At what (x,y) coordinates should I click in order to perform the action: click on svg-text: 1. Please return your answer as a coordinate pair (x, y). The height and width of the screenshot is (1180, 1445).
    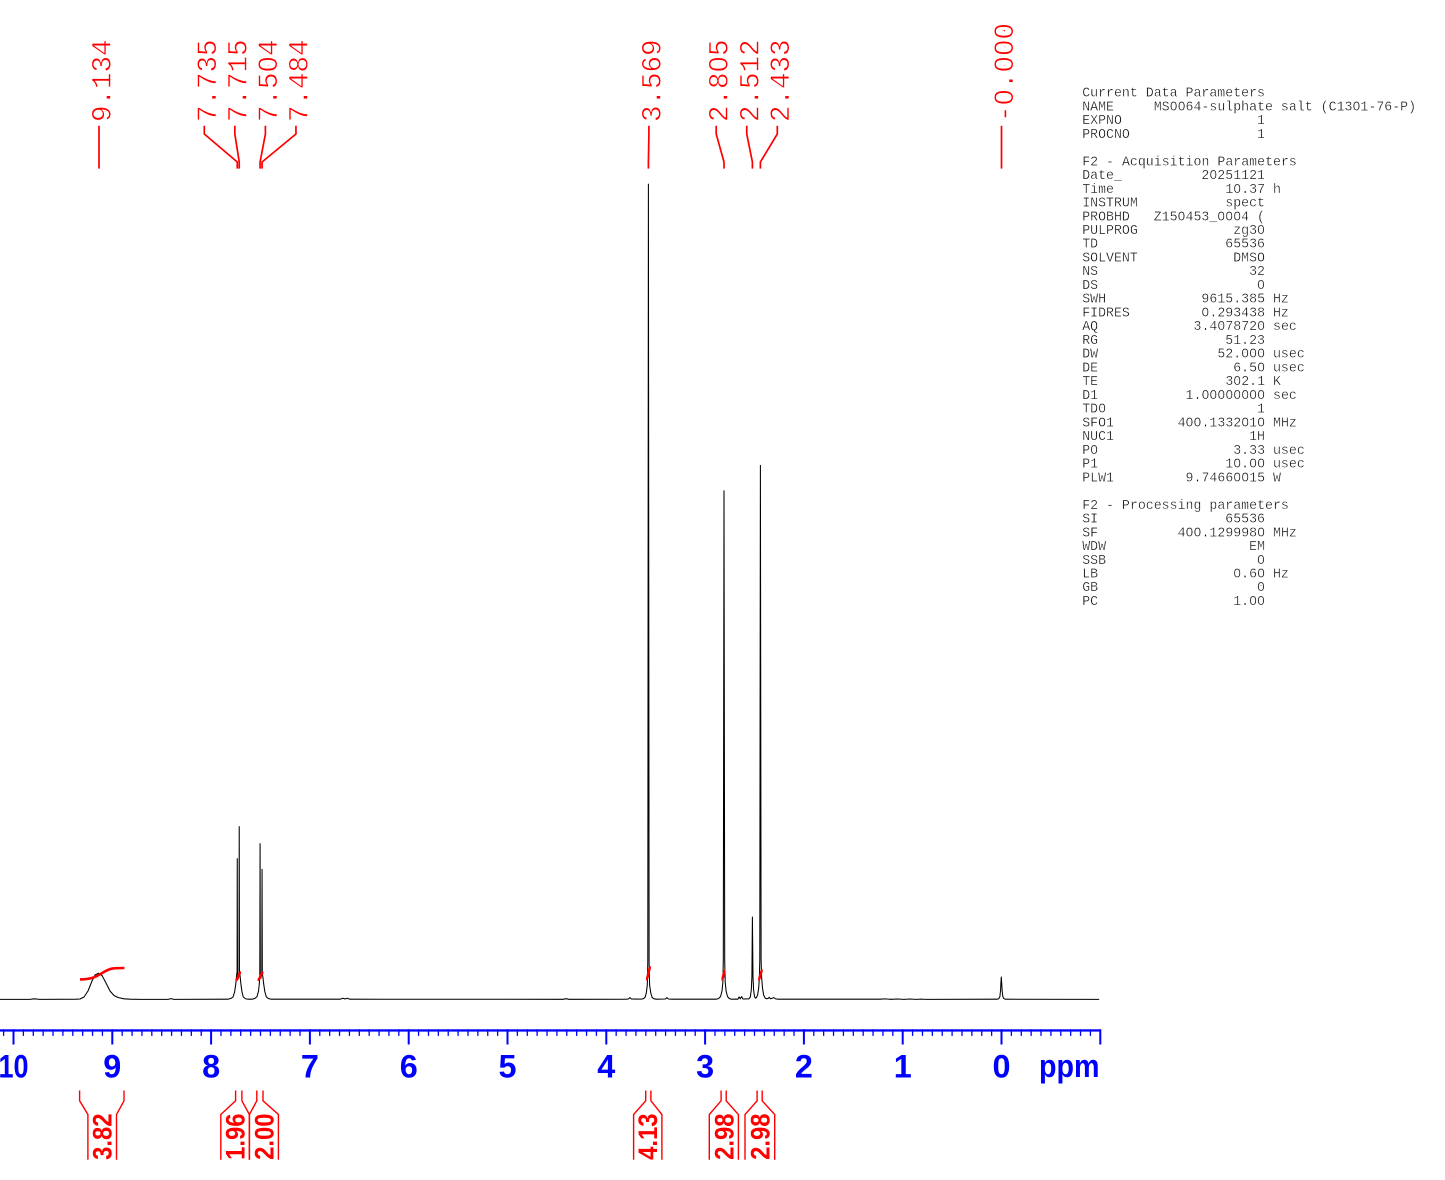
    Looking at the image, I should click on (903, 1067).